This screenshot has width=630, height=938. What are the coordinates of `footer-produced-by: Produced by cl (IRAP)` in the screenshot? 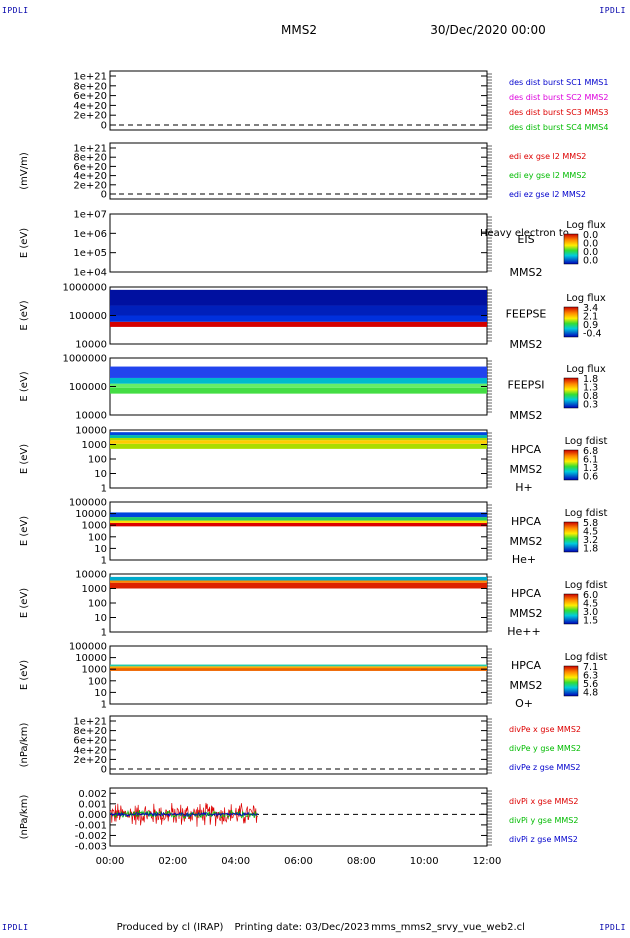 It's located at (170, 927).